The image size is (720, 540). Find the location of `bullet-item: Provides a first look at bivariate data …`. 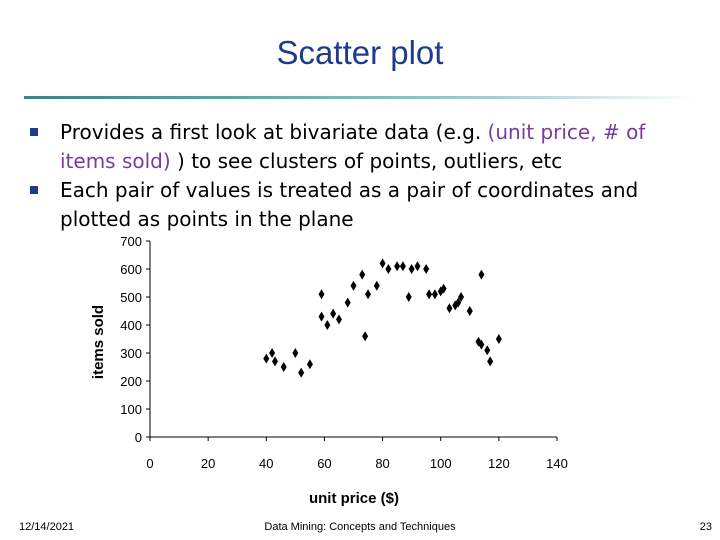

bullet-item: Provides a first look at bivariate data … is located at coordinates (360, 147).